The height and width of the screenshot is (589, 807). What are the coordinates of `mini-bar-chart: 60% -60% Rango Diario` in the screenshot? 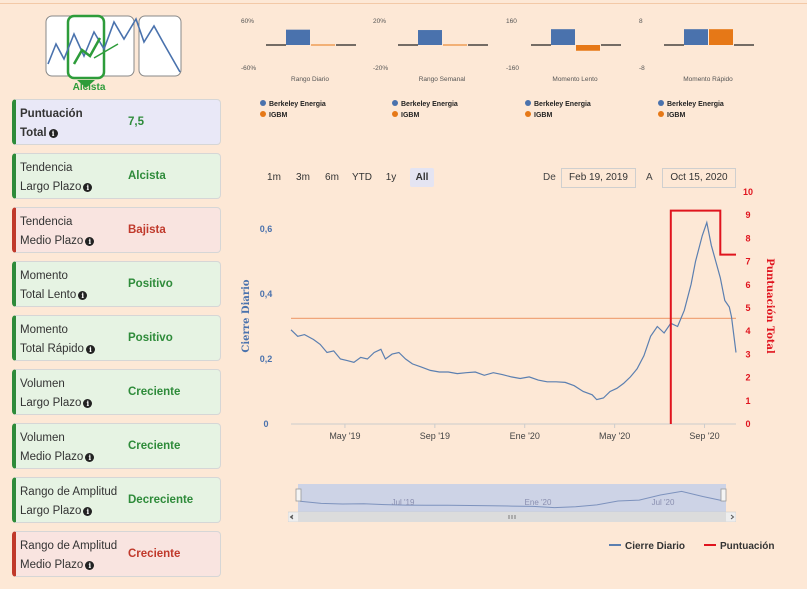 It's located at (298, 50).